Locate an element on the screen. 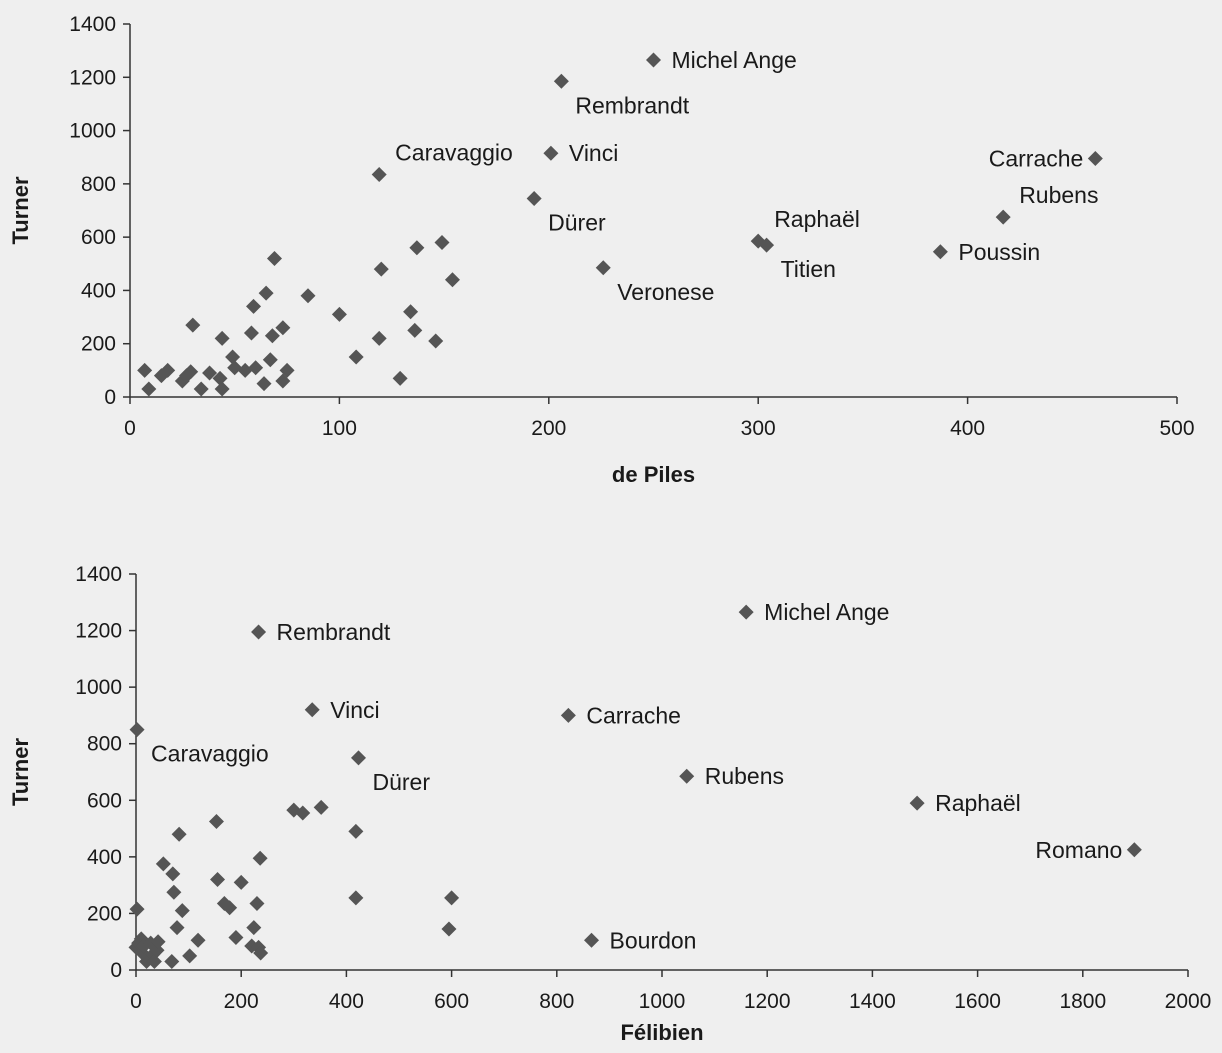 The height and width of the screenshot is (1053, 1222). point-label: Veronese is located at coordinates (665, 292).